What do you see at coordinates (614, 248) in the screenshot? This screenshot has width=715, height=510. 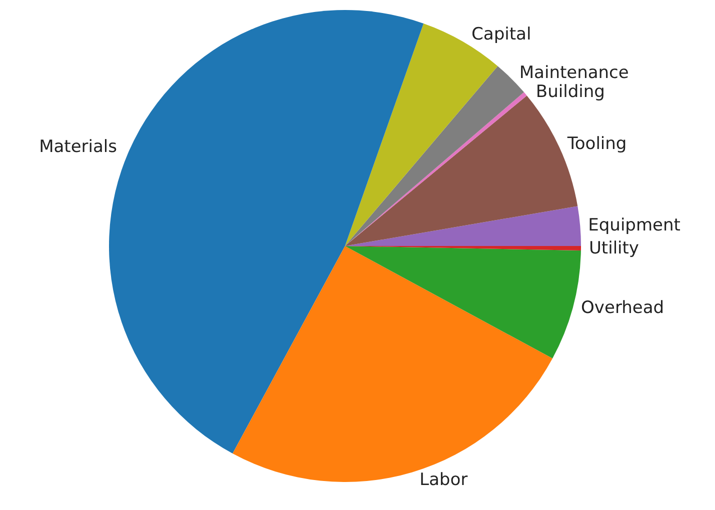 I see `slice-label: Utility` at bounding box center [614, 248].